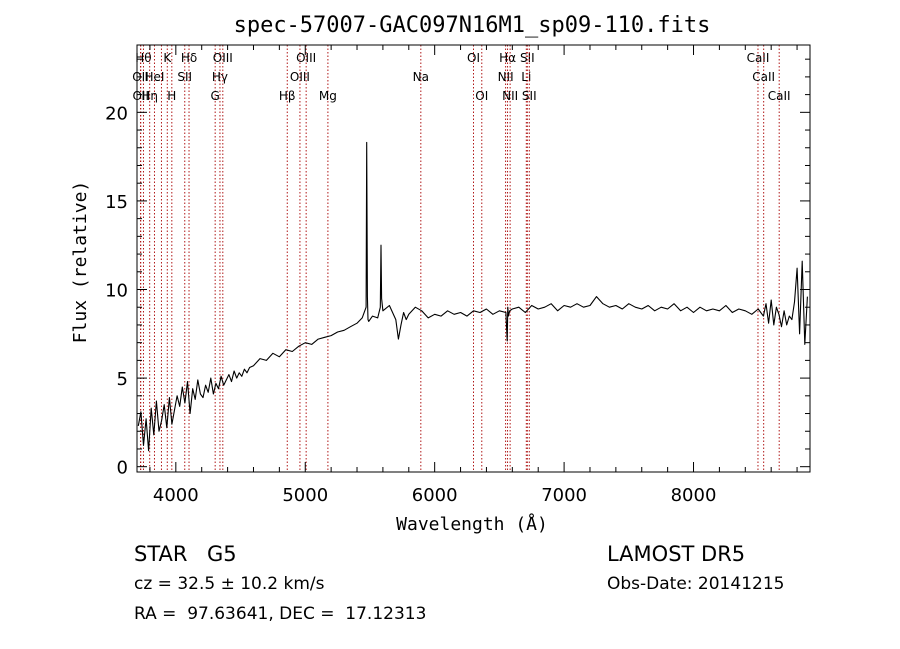  I want to click on x-tick-label: 5000, so click(305, 495).